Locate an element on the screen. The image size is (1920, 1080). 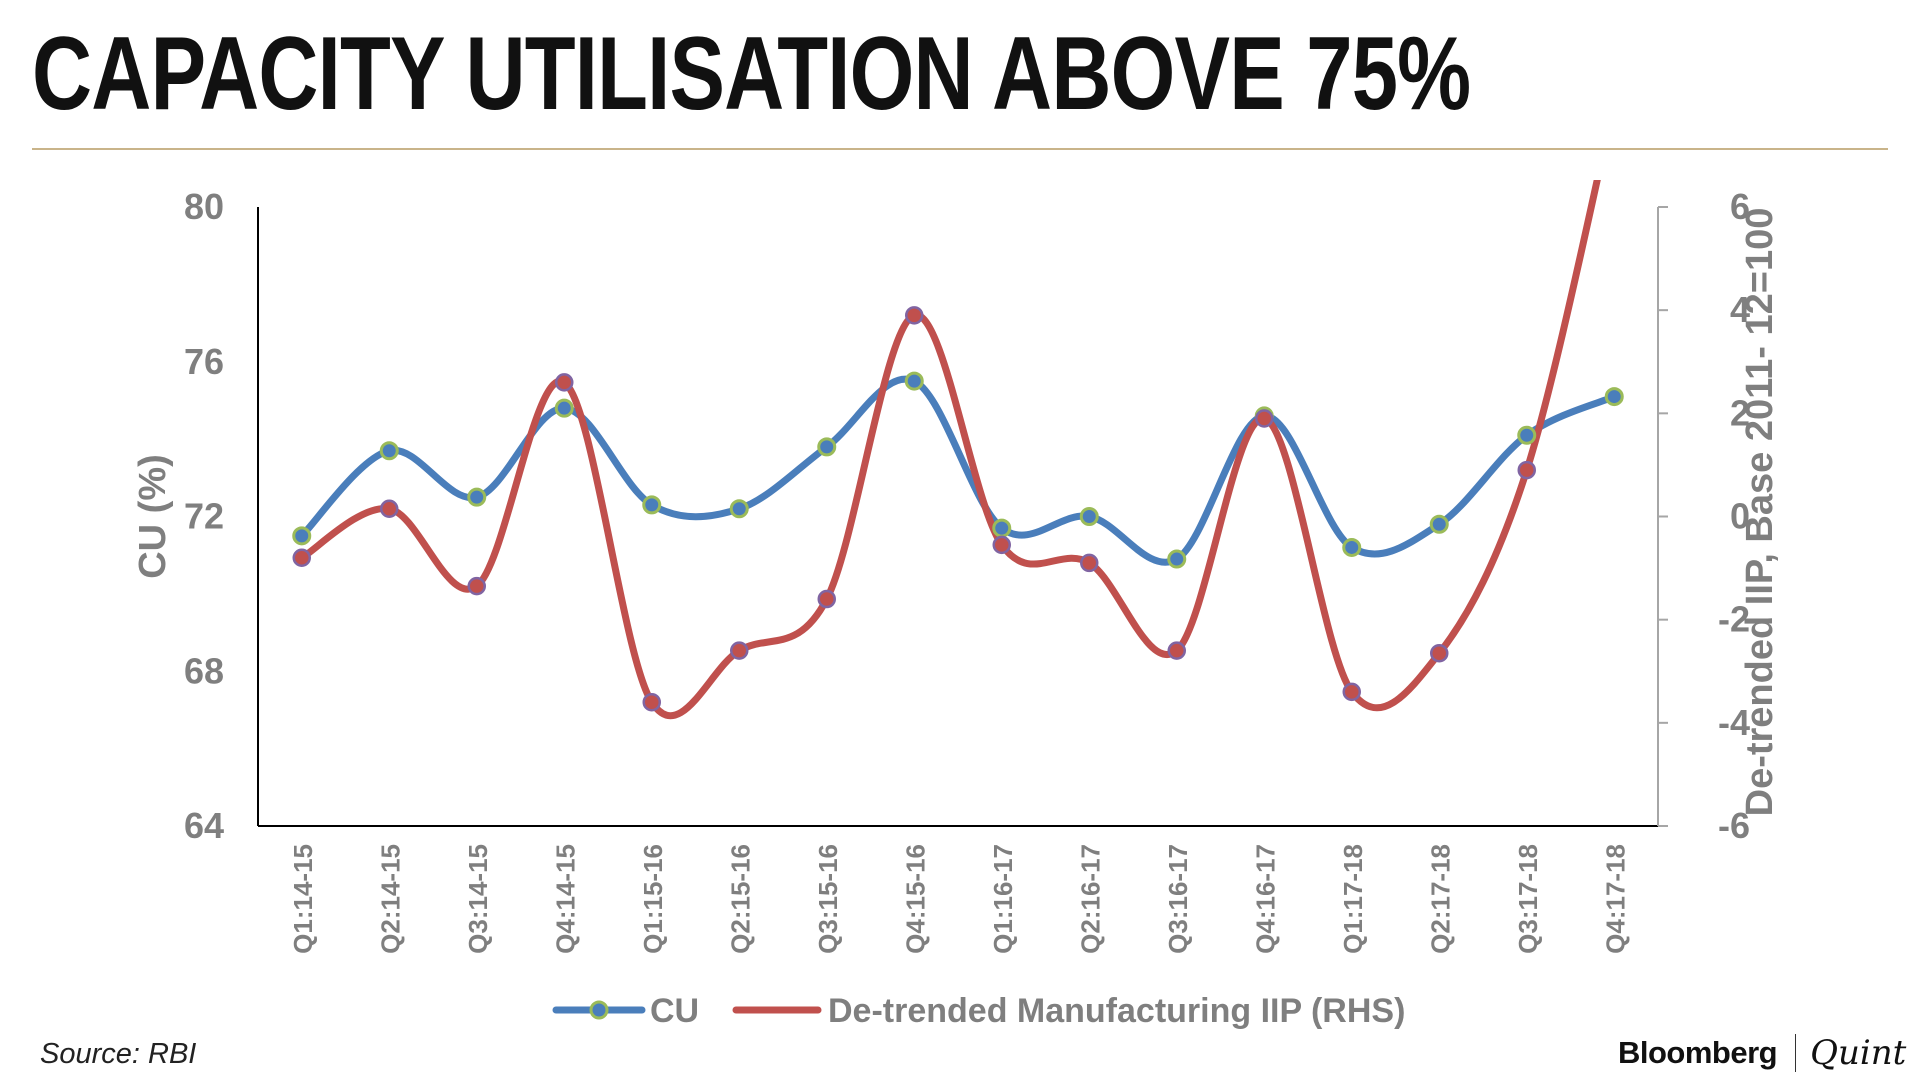
x-axis-tick-label: Q3:17-18 is located at coordinates (1528, 899).